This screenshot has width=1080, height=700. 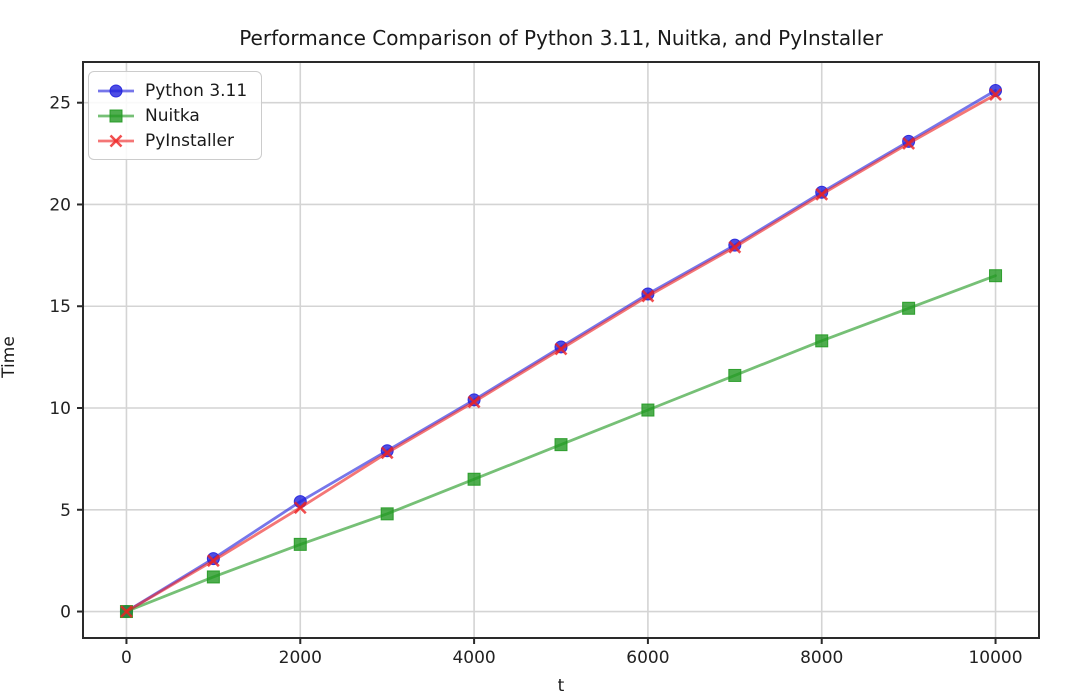 I want to click on legend-item-nuitka: Nuitka, so click(x=172, y=115).